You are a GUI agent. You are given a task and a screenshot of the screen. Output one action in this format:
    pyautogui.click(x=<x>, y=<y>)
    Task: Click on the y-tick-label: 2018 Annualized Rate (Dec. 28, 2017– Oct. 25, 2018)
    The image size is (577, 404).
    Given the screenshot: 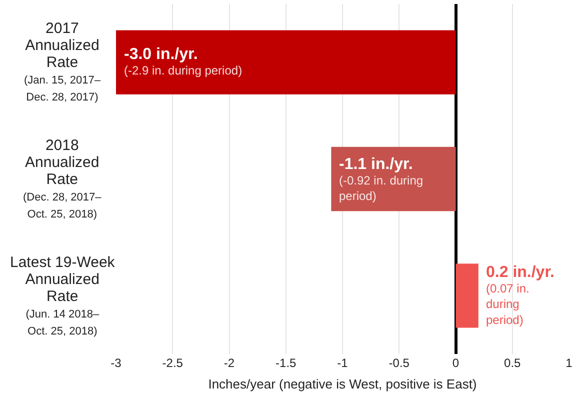 What is the action you would take?
    pyautogui.click(x=62, y=179)
    